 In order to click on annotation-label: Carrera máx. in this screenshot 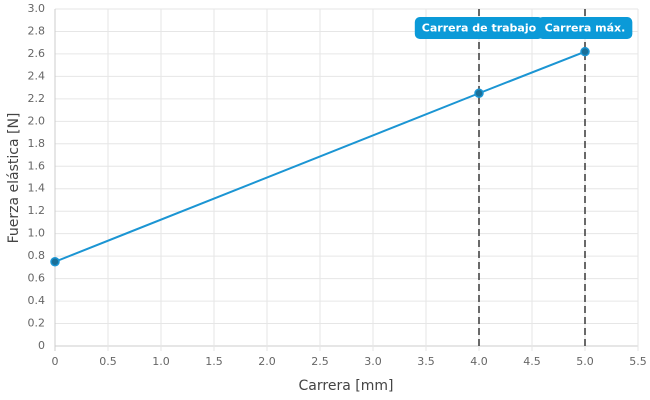, I will do `click(585, 28)`.